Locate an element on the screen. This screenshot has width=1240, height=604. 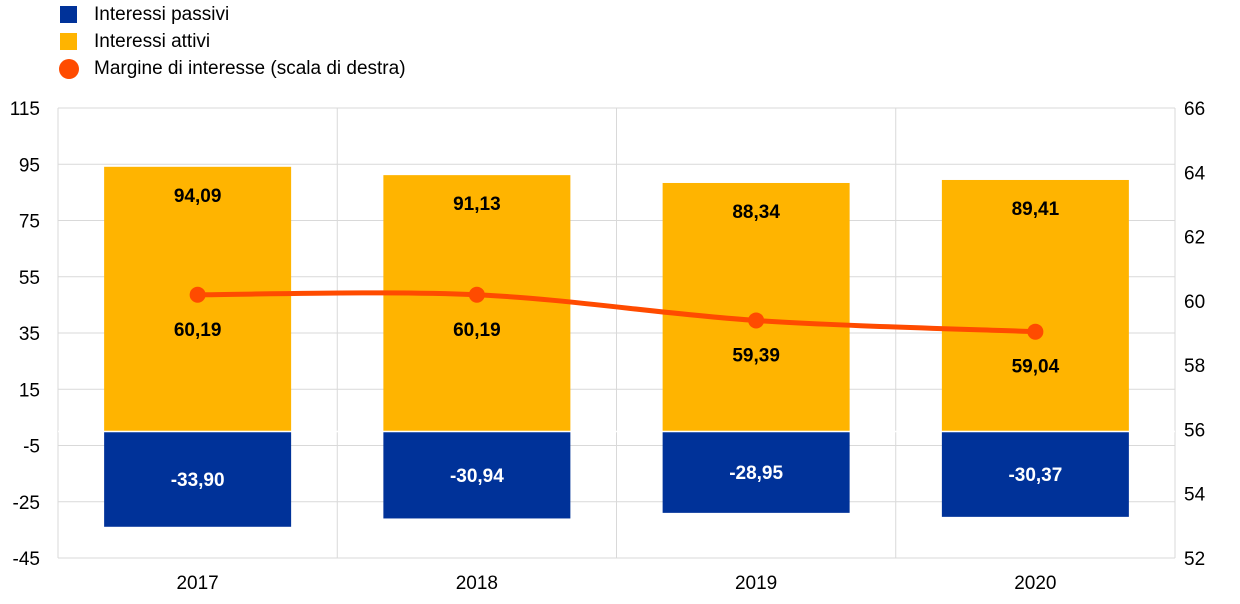
y2-tick-label: 66 is located at coordinates (1194, 109).